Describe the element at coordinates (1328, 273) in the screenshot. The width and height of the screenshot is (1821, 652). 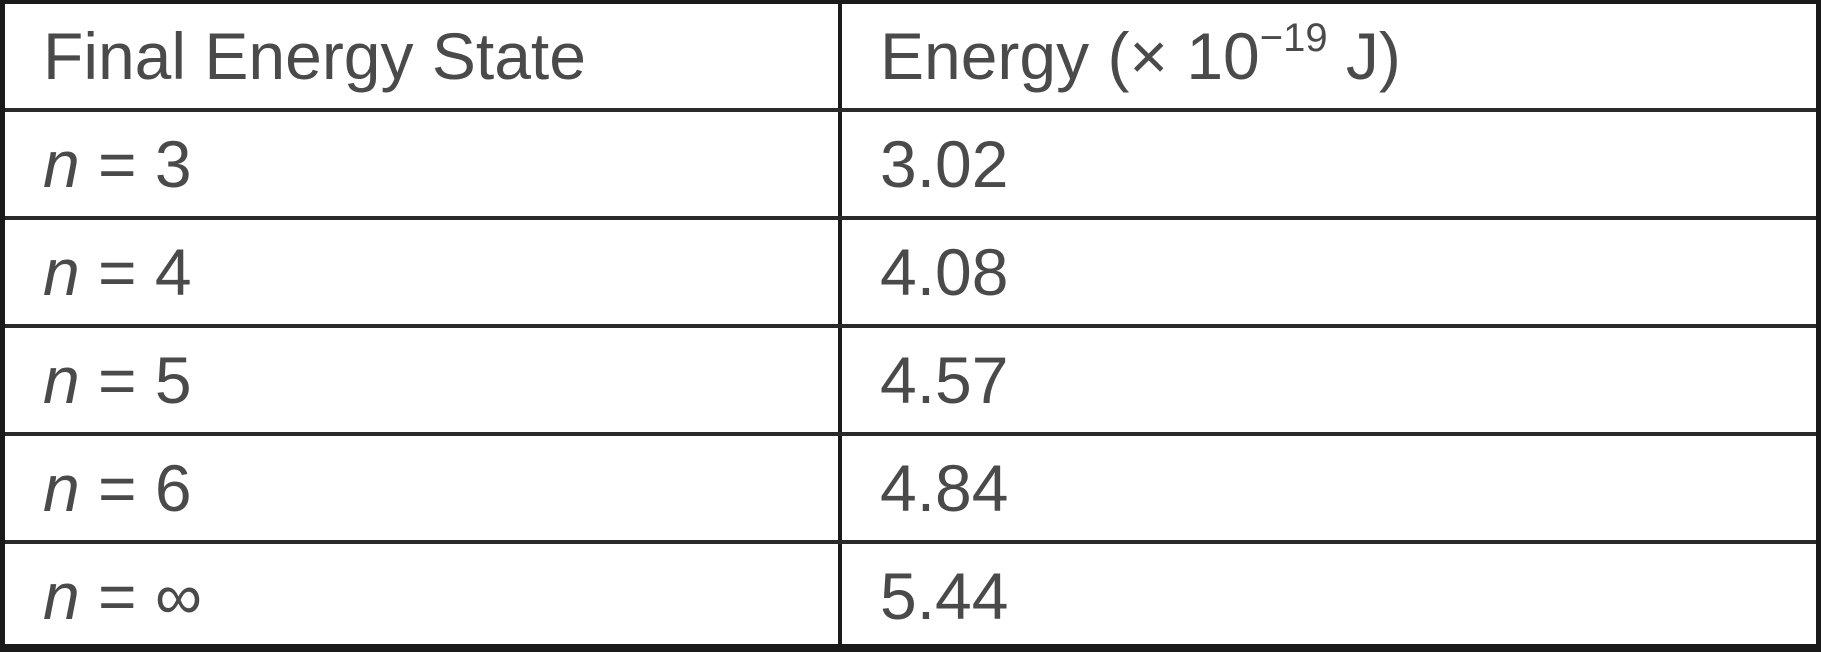
I see `energy-cell: 4.08` at that location.